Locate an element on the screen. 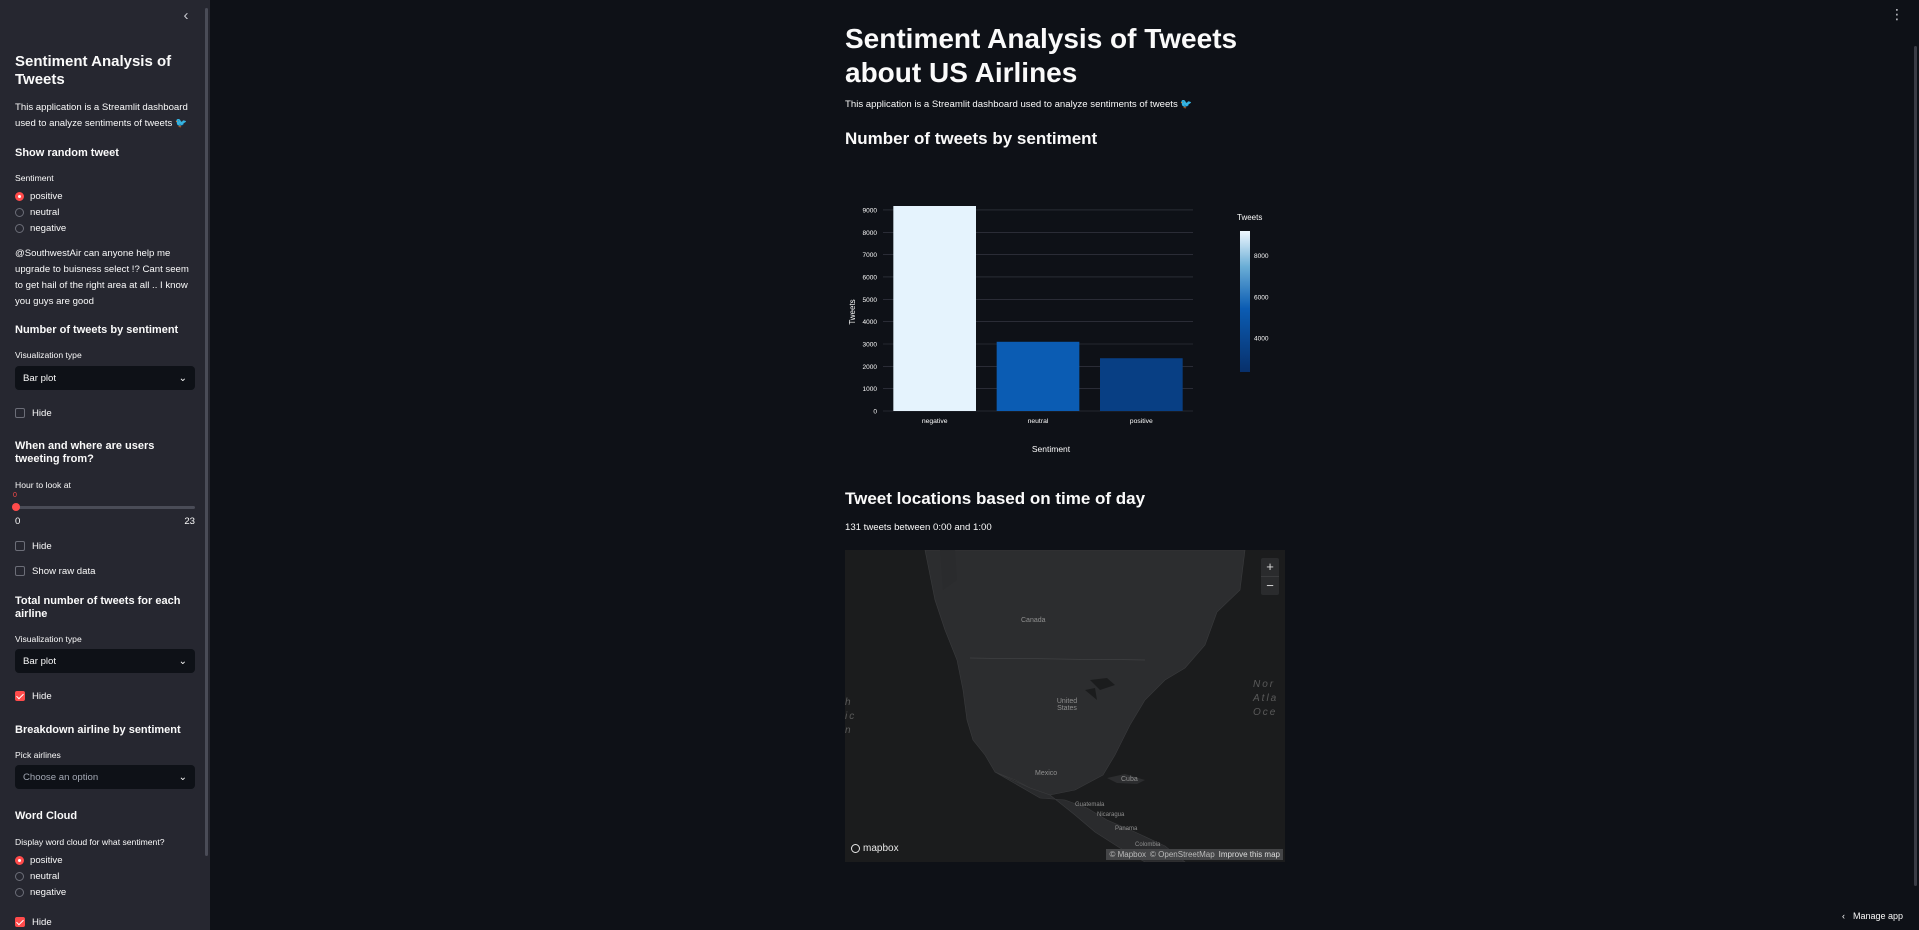  tweet-count-text: 131 tweets between 0:00 and 1:00 is located at coordinates (918, 527).